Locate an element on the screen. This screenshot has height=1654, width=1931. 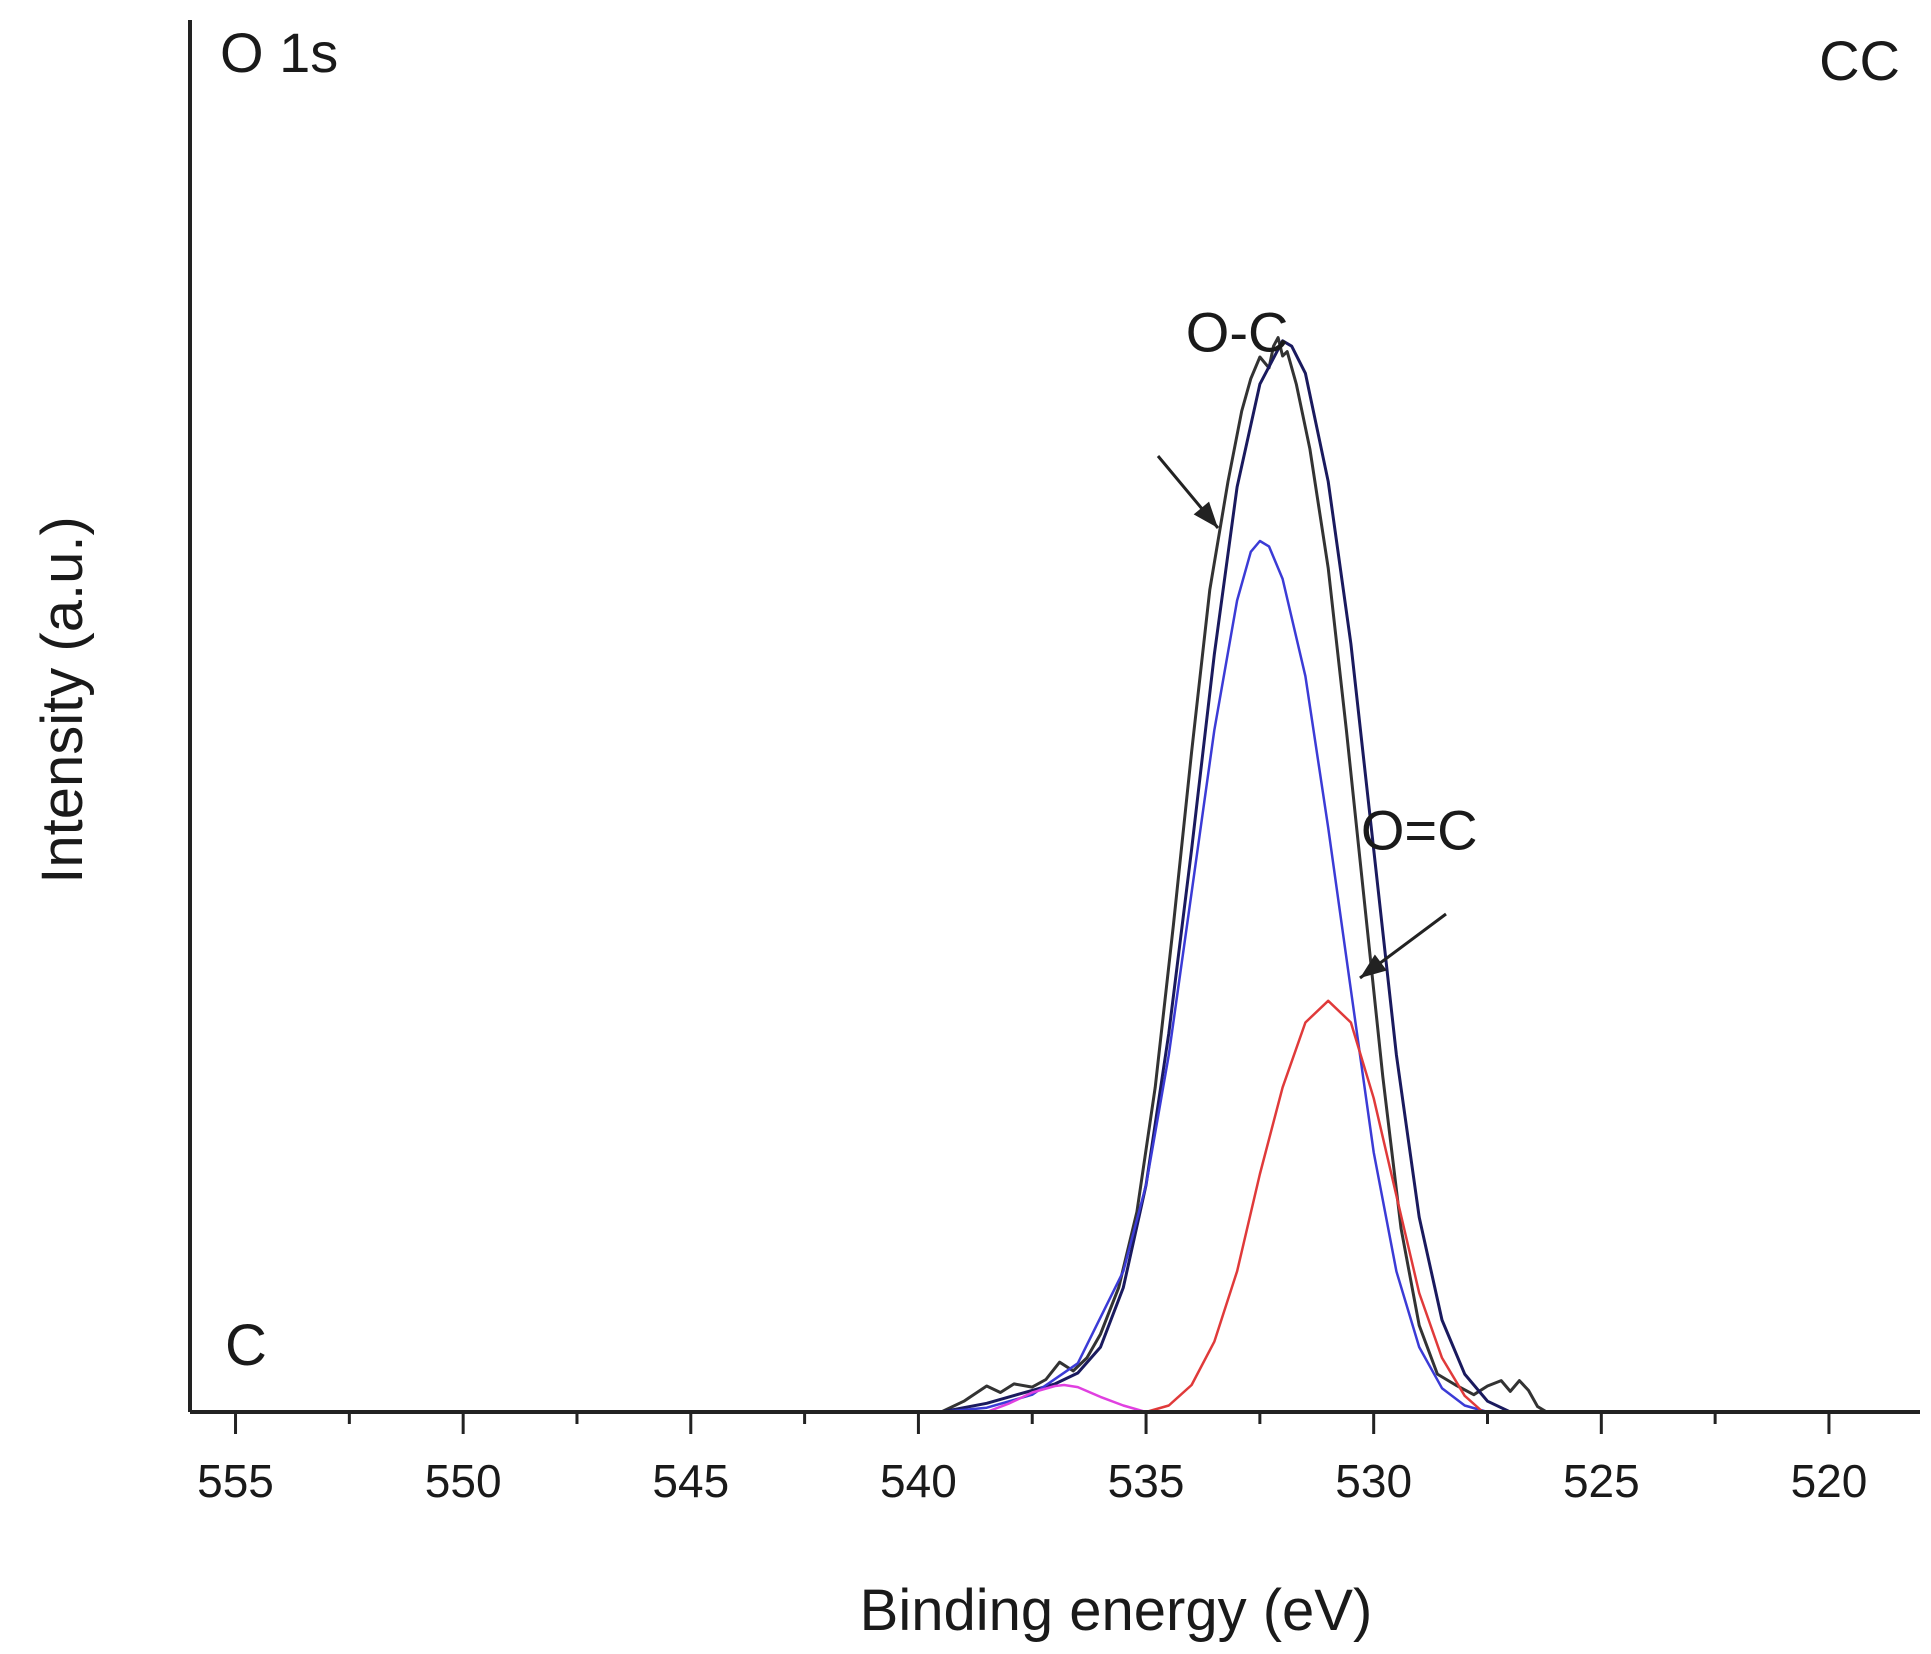
panel-letter: C is located at coordinates (246, 1345).